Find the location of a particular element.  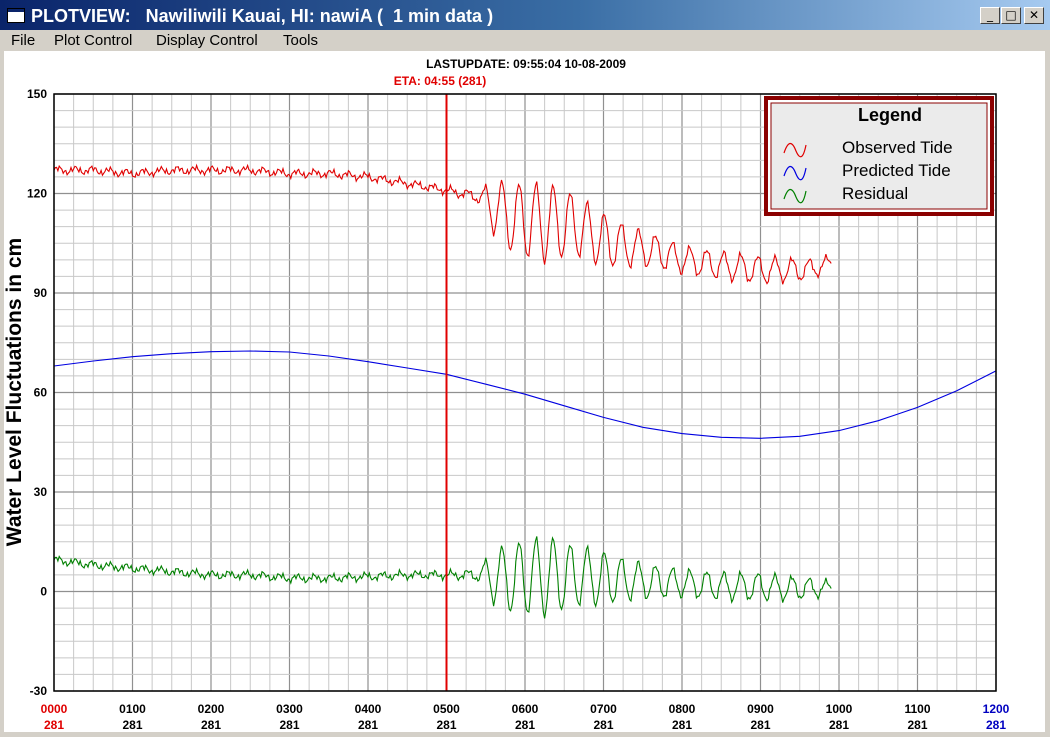

last-update-label: LASTUPDATE: 09:55:04 10-08-2009 is located at coordinates (526, 64).